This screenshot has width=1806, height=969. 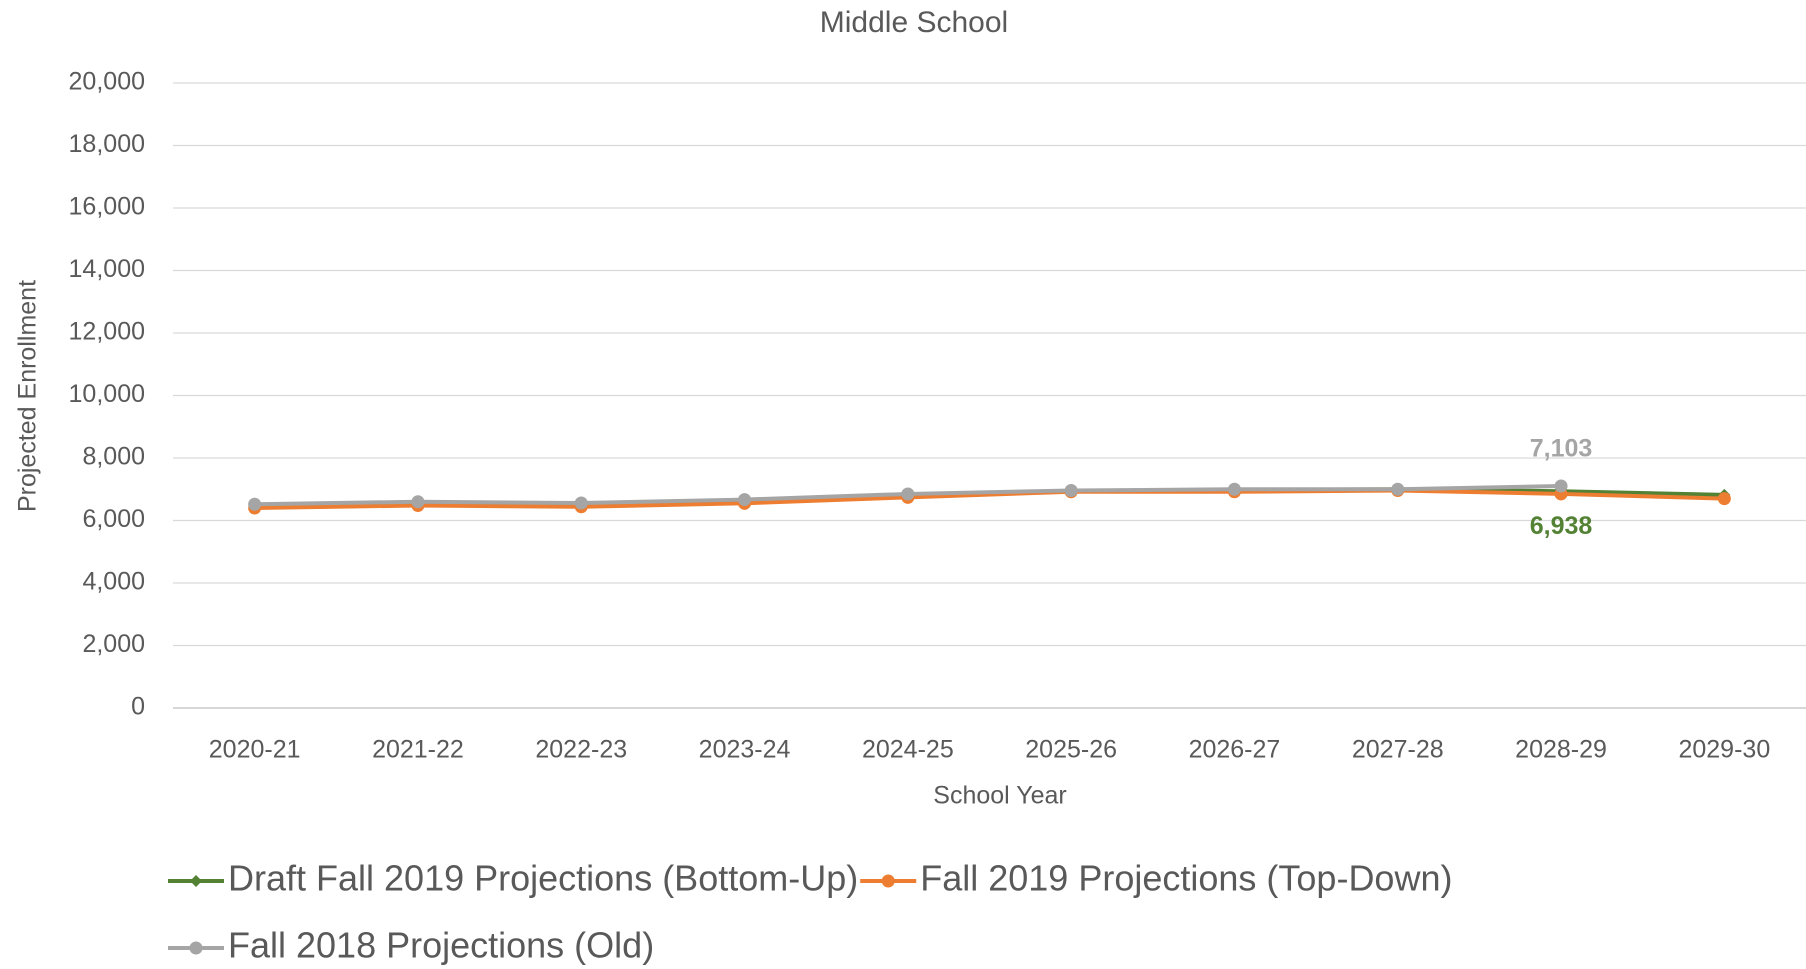 I want to click on y-axis-label: Projected Enrollment, so click(x=28, y=396).